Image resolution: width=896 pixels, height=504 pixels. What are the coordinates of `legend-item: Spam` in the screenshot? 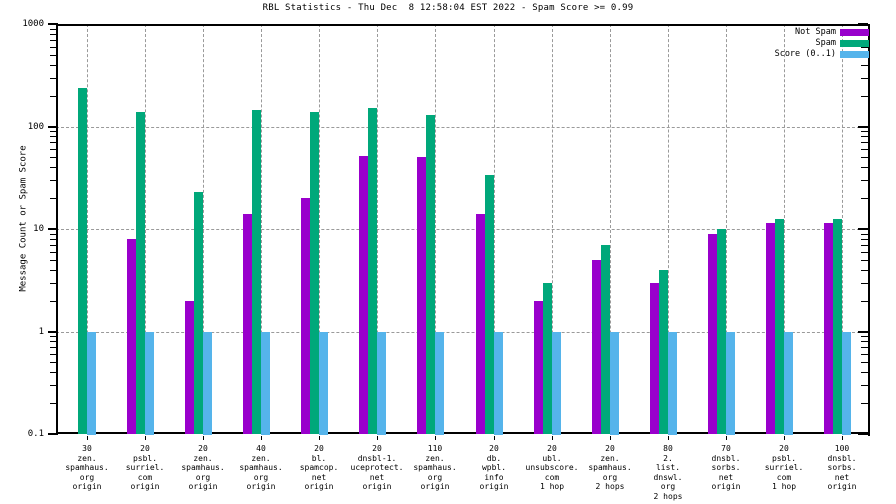 It's located at (801, 43).